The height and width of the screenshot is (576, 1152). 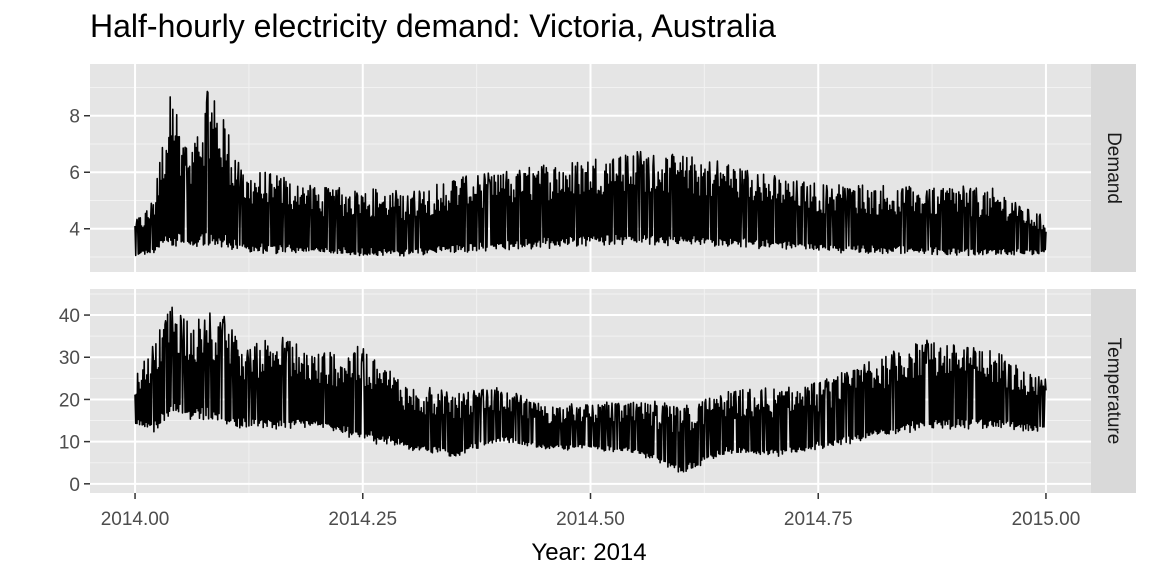 What do you see at coordinates (74, 117) in the screenshot?
I see `y-tick-label: 8` at bounding box center [74, 117].